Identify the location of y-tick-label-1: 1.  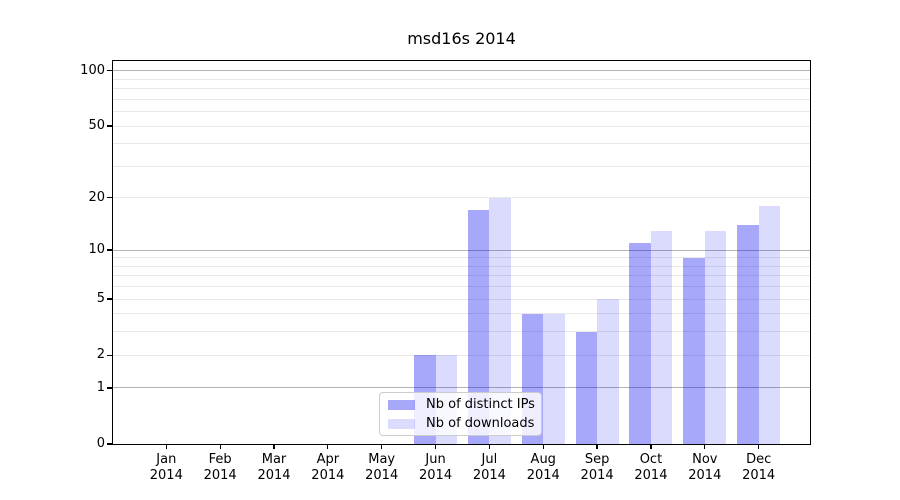
(100, 387).